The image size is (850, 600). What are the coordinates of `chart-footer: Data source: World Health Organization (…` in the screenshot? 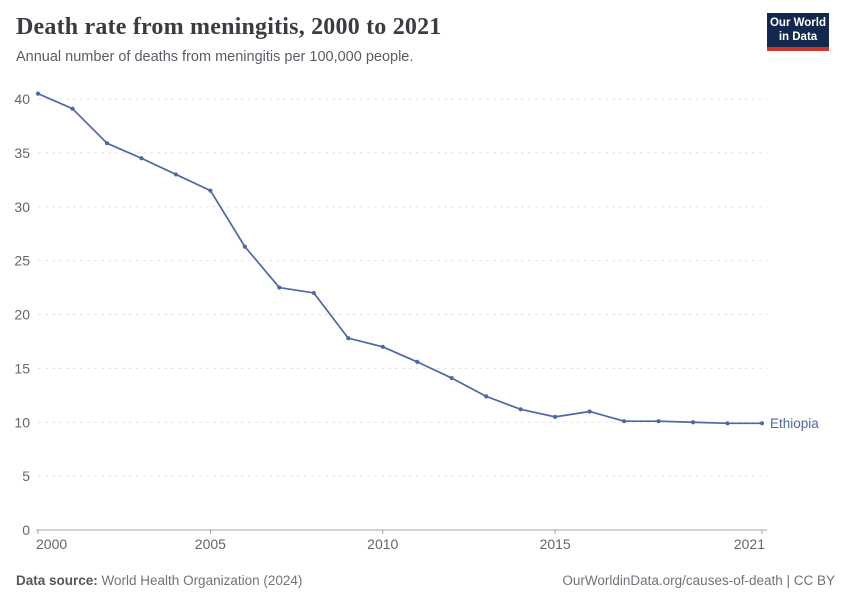 It's located at (425, 580).